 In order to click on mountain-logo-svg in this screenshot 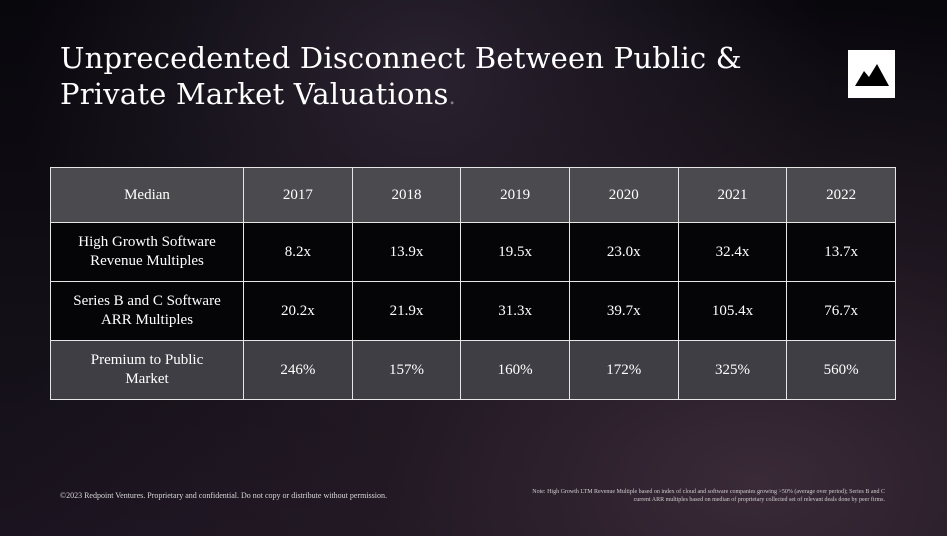, I will do `click(871, 75)`.